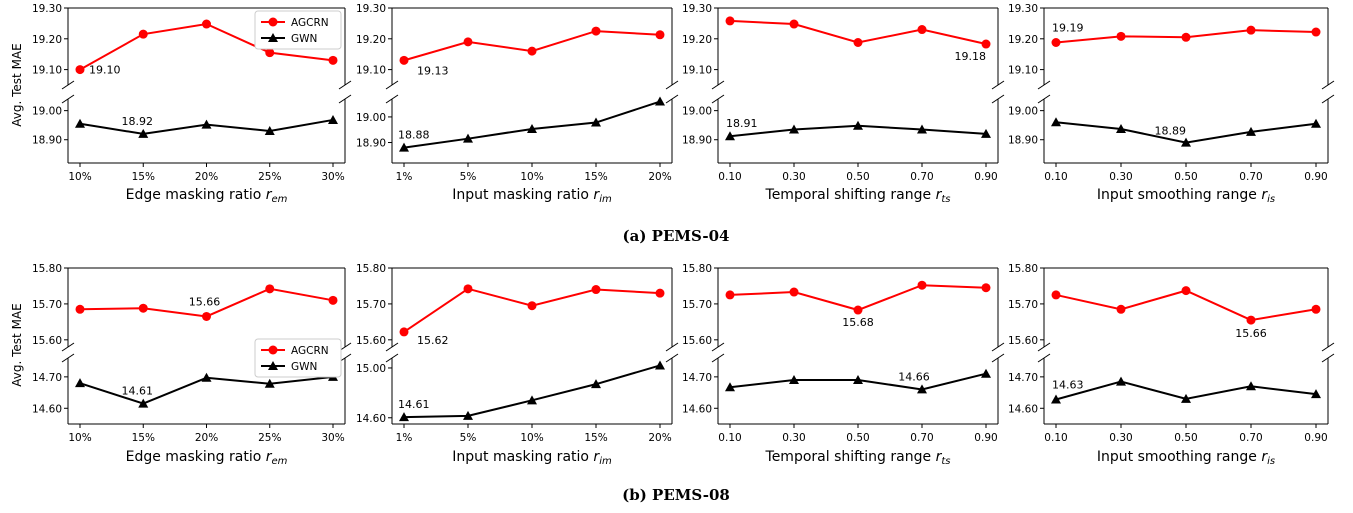 This screenshot has width=1353, height=513. I want to click on data-annotation: 18.91, so click(742, 123).